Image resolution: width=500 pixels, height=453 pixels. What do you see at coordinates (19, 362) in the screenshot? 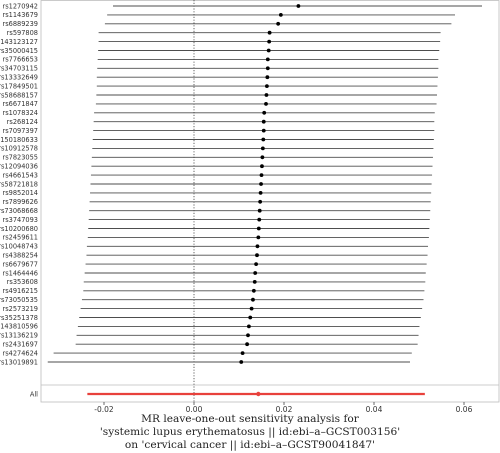
I see `snp-label: rs13019891` at bounding box center [19, 362].